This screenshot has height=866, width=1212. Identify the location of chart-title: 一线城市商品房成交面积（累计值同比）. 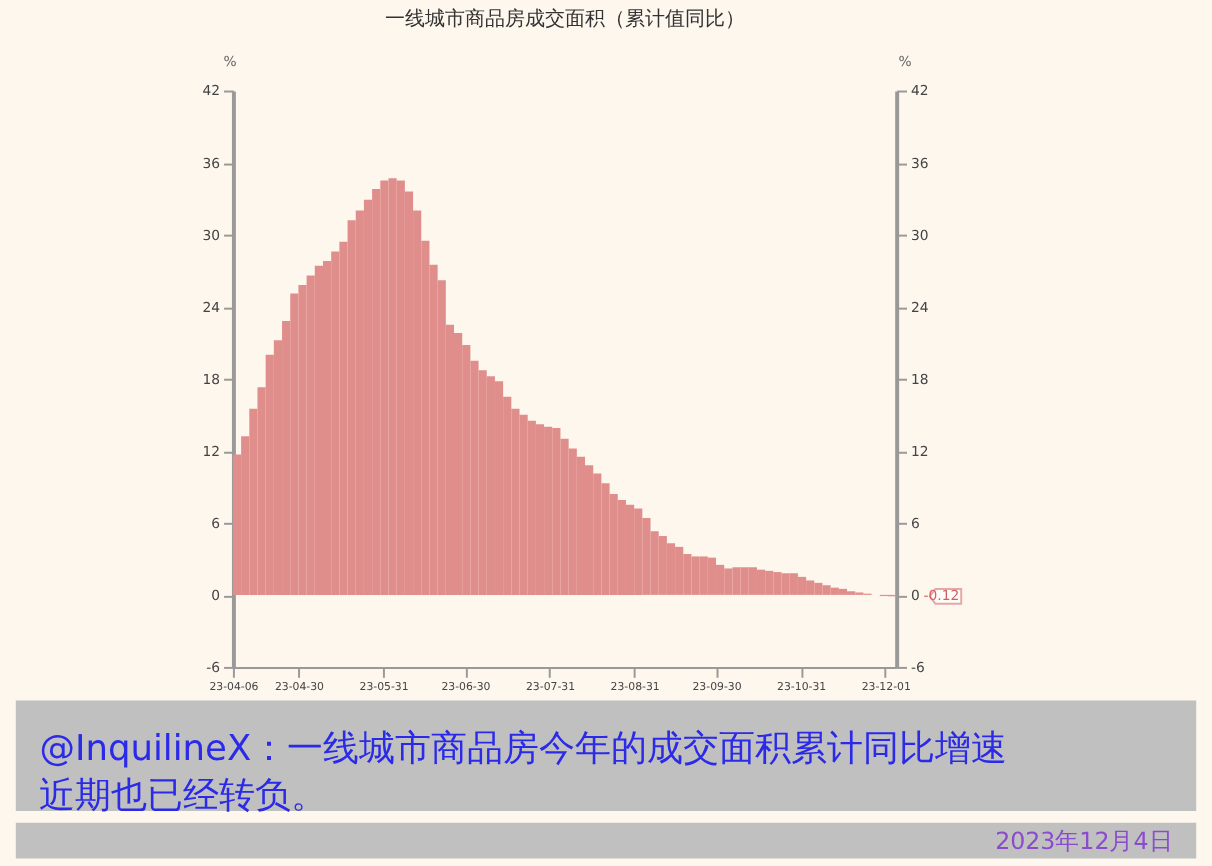
(564, 19).